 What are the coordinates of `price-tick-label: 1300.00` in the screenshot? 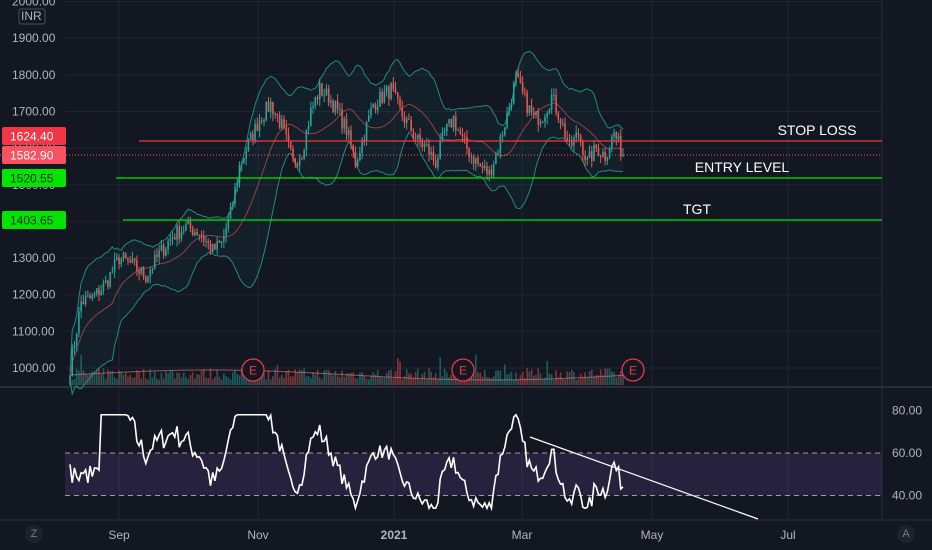 It's located at (34, 258).